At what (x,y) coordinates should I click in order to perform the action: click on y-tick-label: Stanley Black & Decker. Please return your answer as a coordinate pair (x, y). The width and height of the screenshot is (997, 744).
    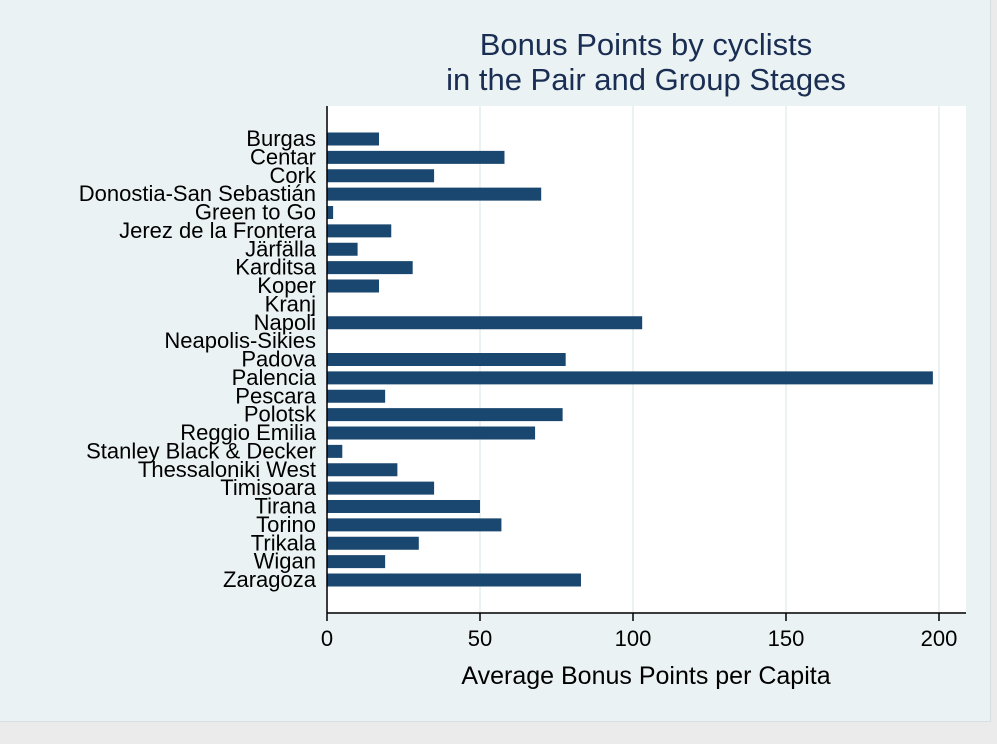
    Looking at the image, I should click on (201, 450).